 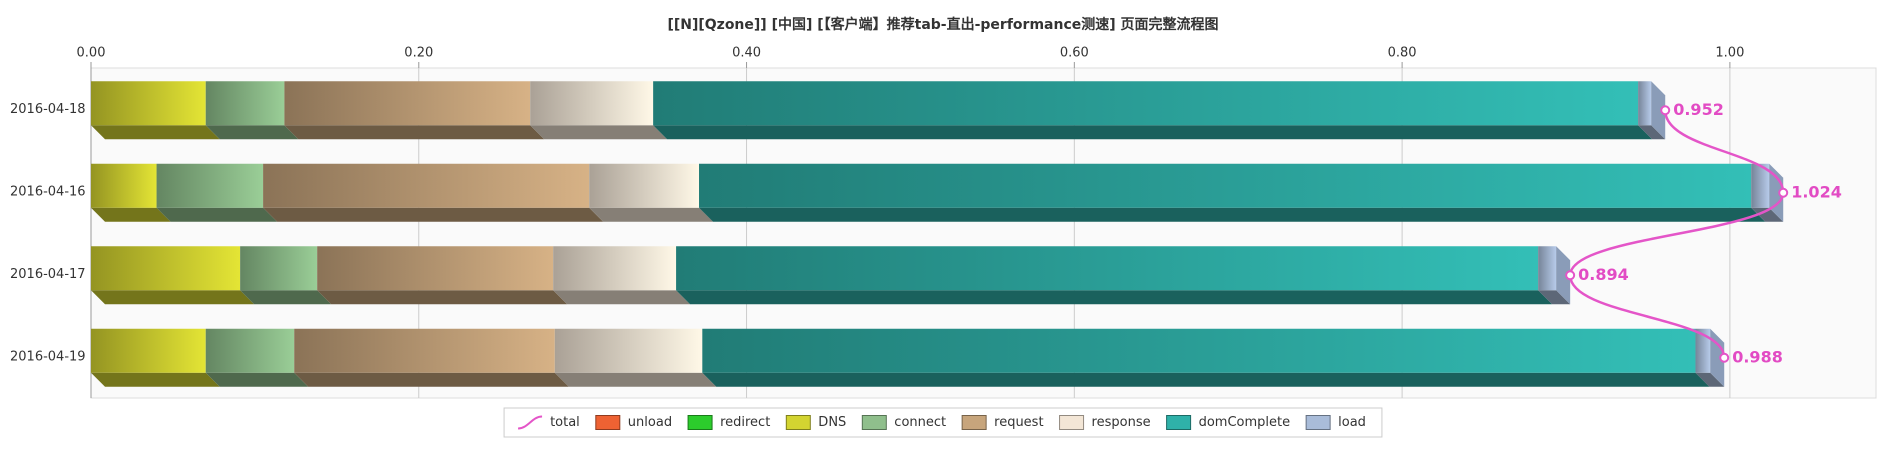 I want to click on x-tick-label: 0.80, so click(x=1402, y=53).